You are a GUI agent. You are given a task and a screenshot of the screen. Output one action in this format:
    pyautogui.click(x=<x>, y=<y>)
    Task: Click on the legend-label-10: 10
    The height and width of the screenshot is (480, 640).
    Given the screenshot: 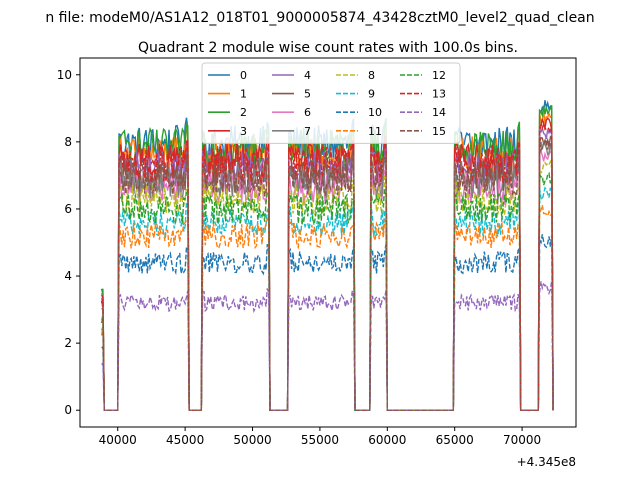 What is the action you would take?
    pyautogui.click(x=375, y=112)
    